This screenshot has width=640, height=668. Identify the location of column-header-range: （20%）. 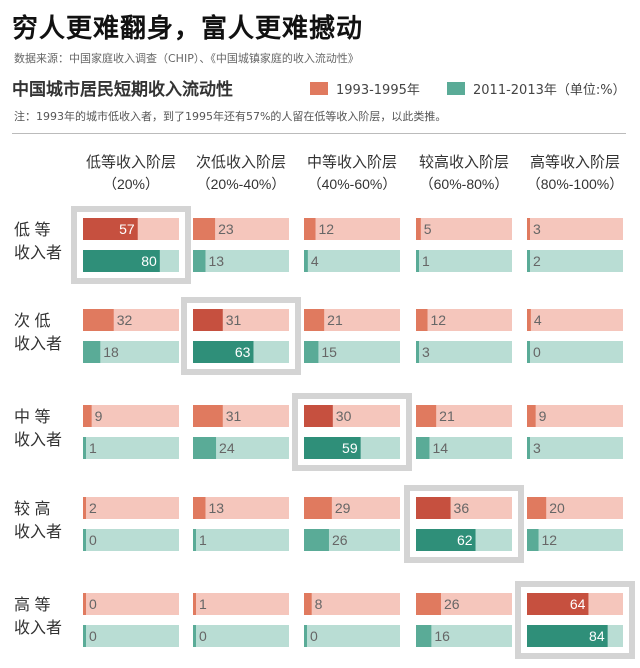
(131, 184).